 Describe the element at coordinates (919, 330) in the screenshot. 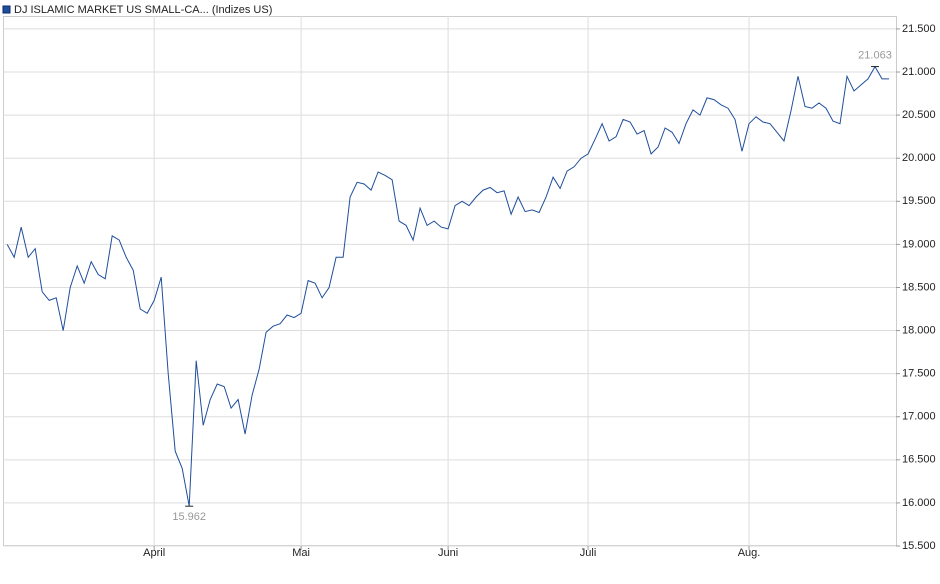

I see `y-tick-label: 18.000` at that location.